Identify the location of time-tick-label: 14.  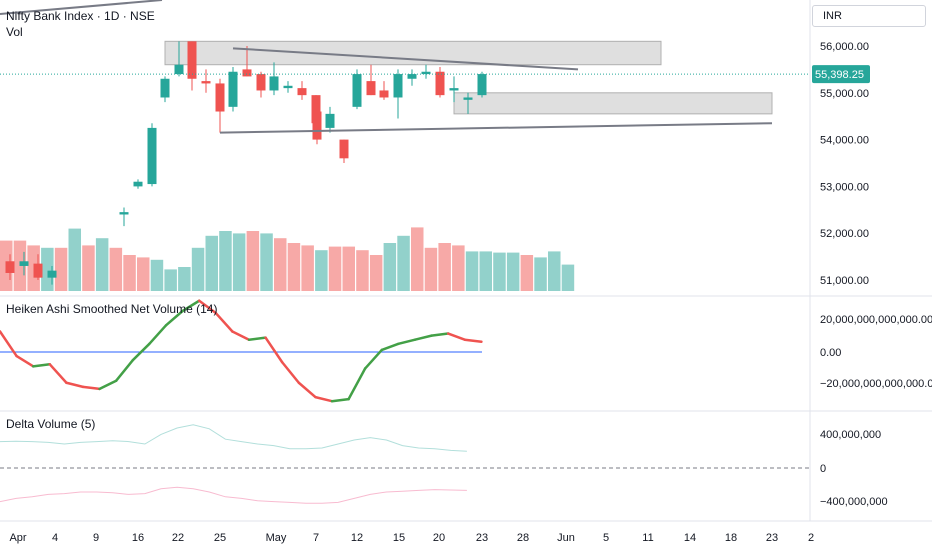
(690, 538).